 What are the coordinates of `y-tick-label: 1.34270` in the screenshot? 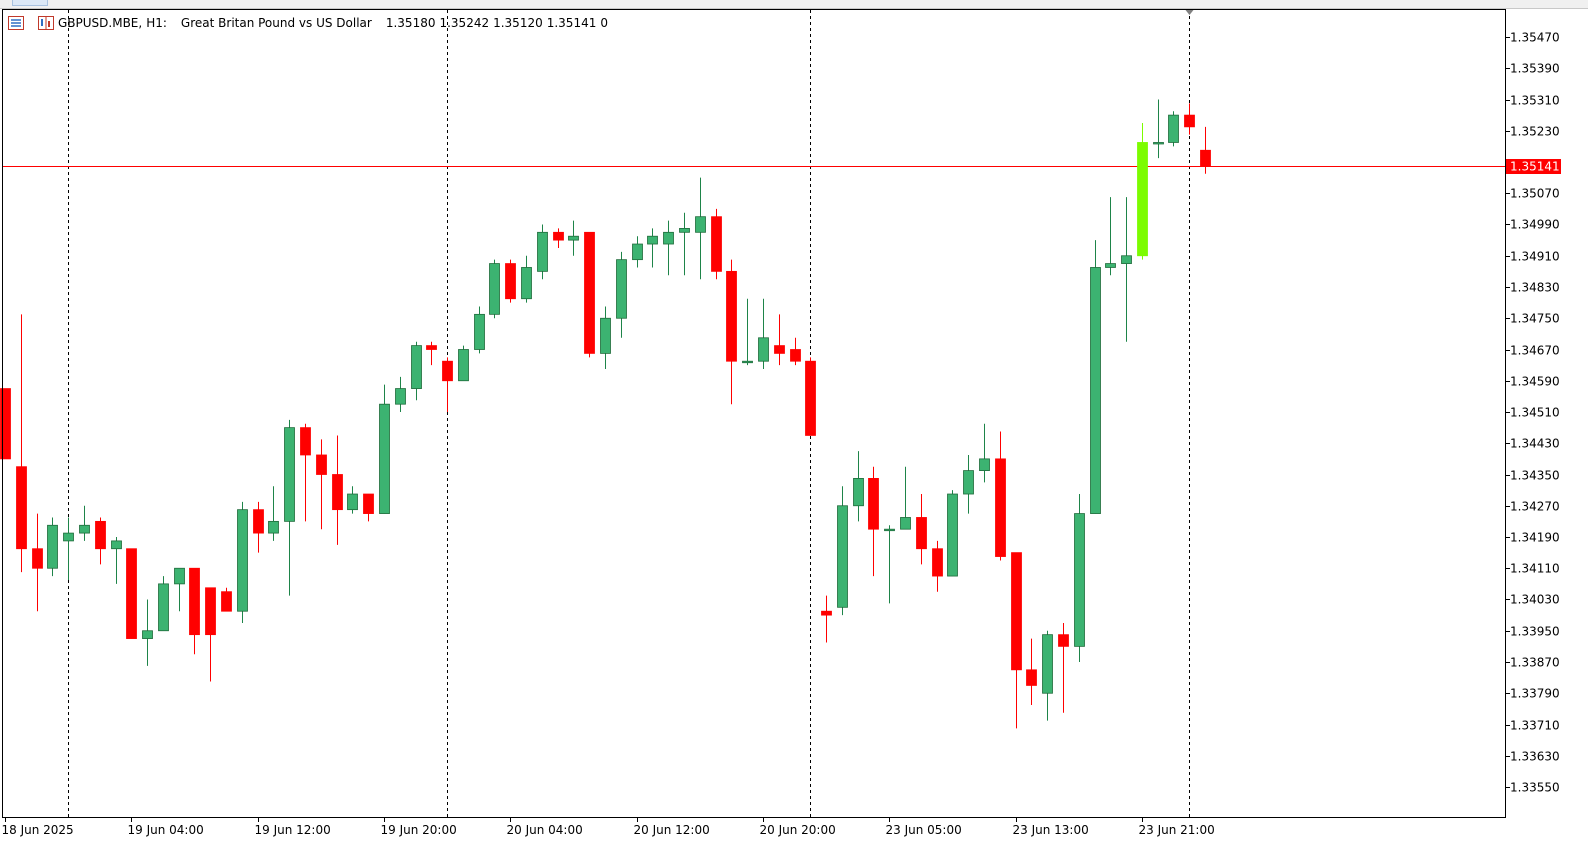 It's located at (1535, 507).